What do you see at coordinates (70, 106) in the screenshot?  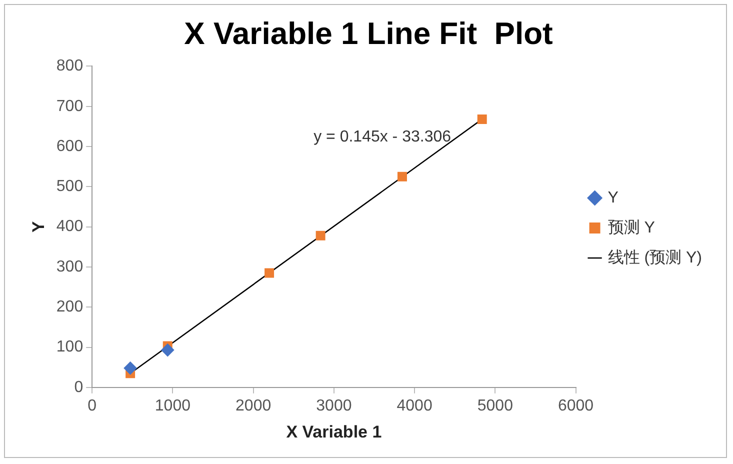 I see `y-tick-label: 700` at bounding box center [70, 106].